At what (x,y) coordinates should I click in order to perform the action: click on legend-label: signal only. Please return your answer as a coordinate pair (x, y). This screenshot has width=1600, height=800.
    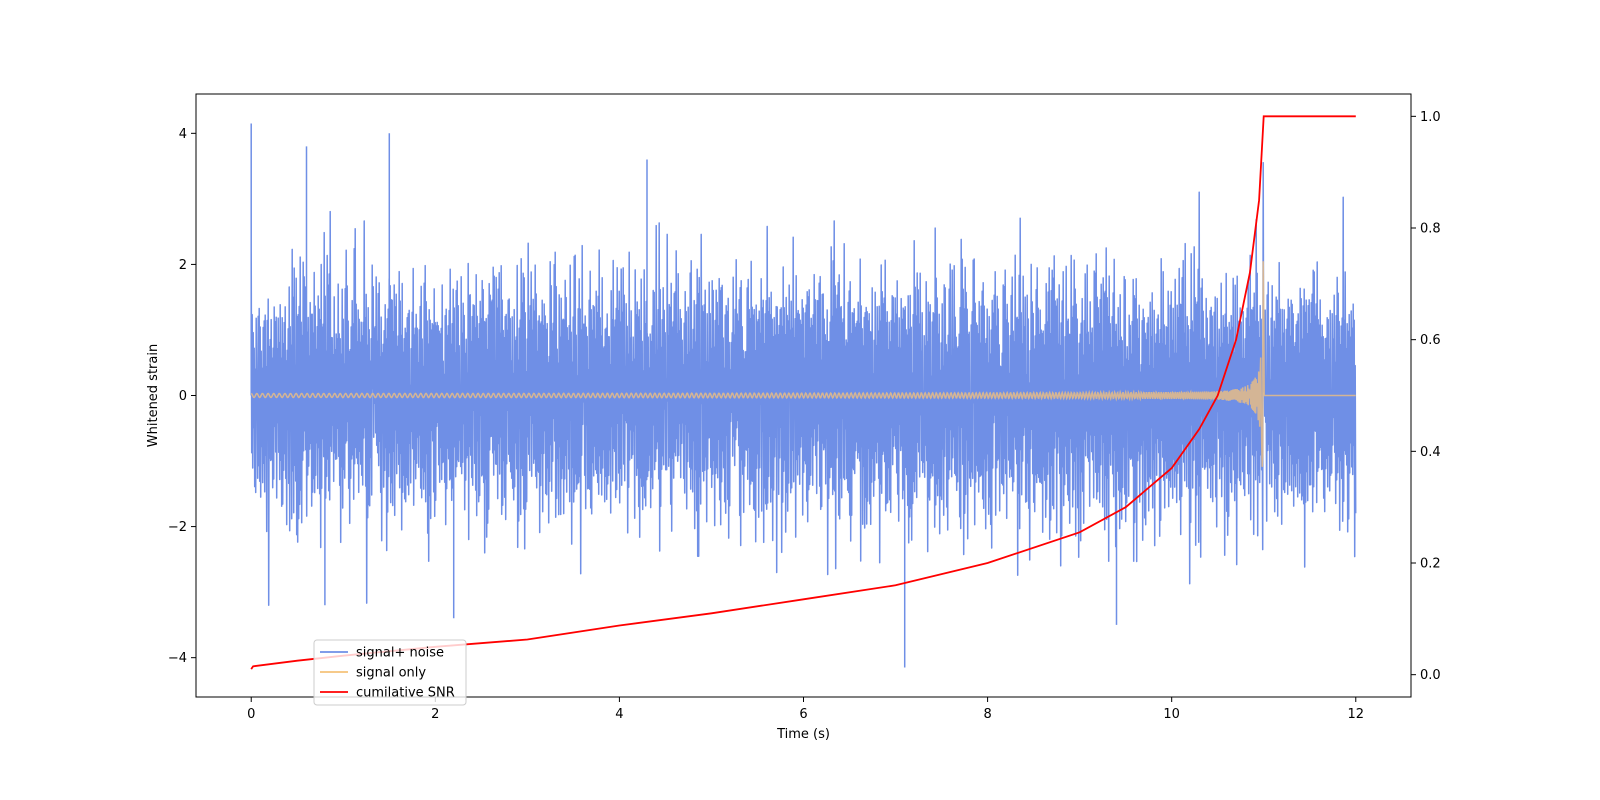
    Looking at the image, I should click on (391, 673).